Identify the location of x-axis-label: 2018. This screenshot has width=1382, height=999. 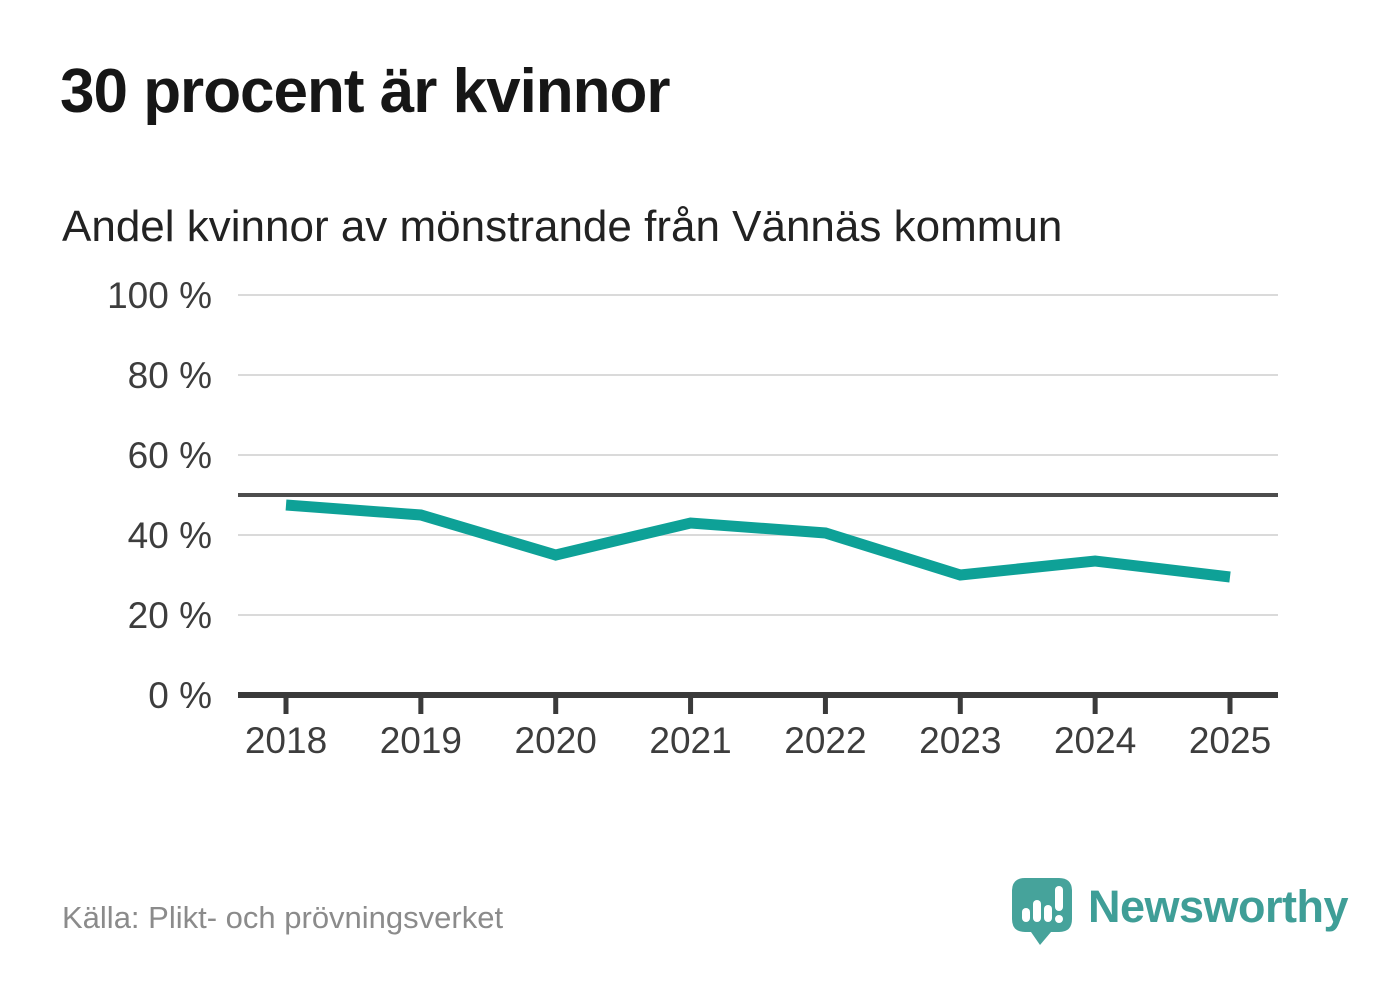
(286, 740).